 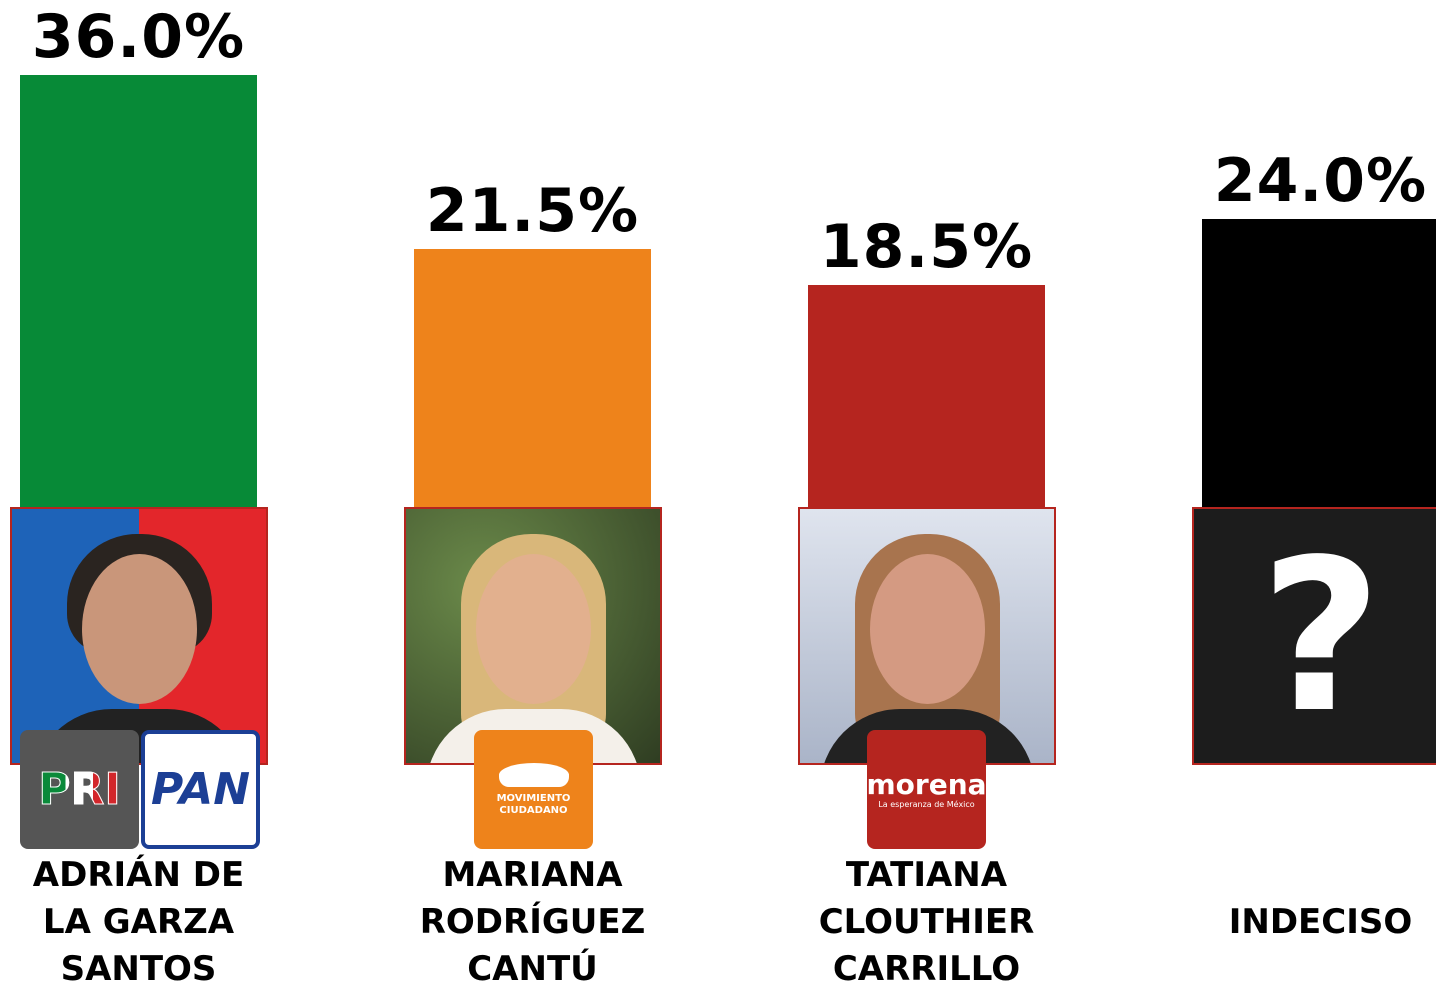 What do you see at coordinates (532, 922) in the screenshot?
I see `name-line: RODRÍGUEZ` at bounding box center [532, 922].